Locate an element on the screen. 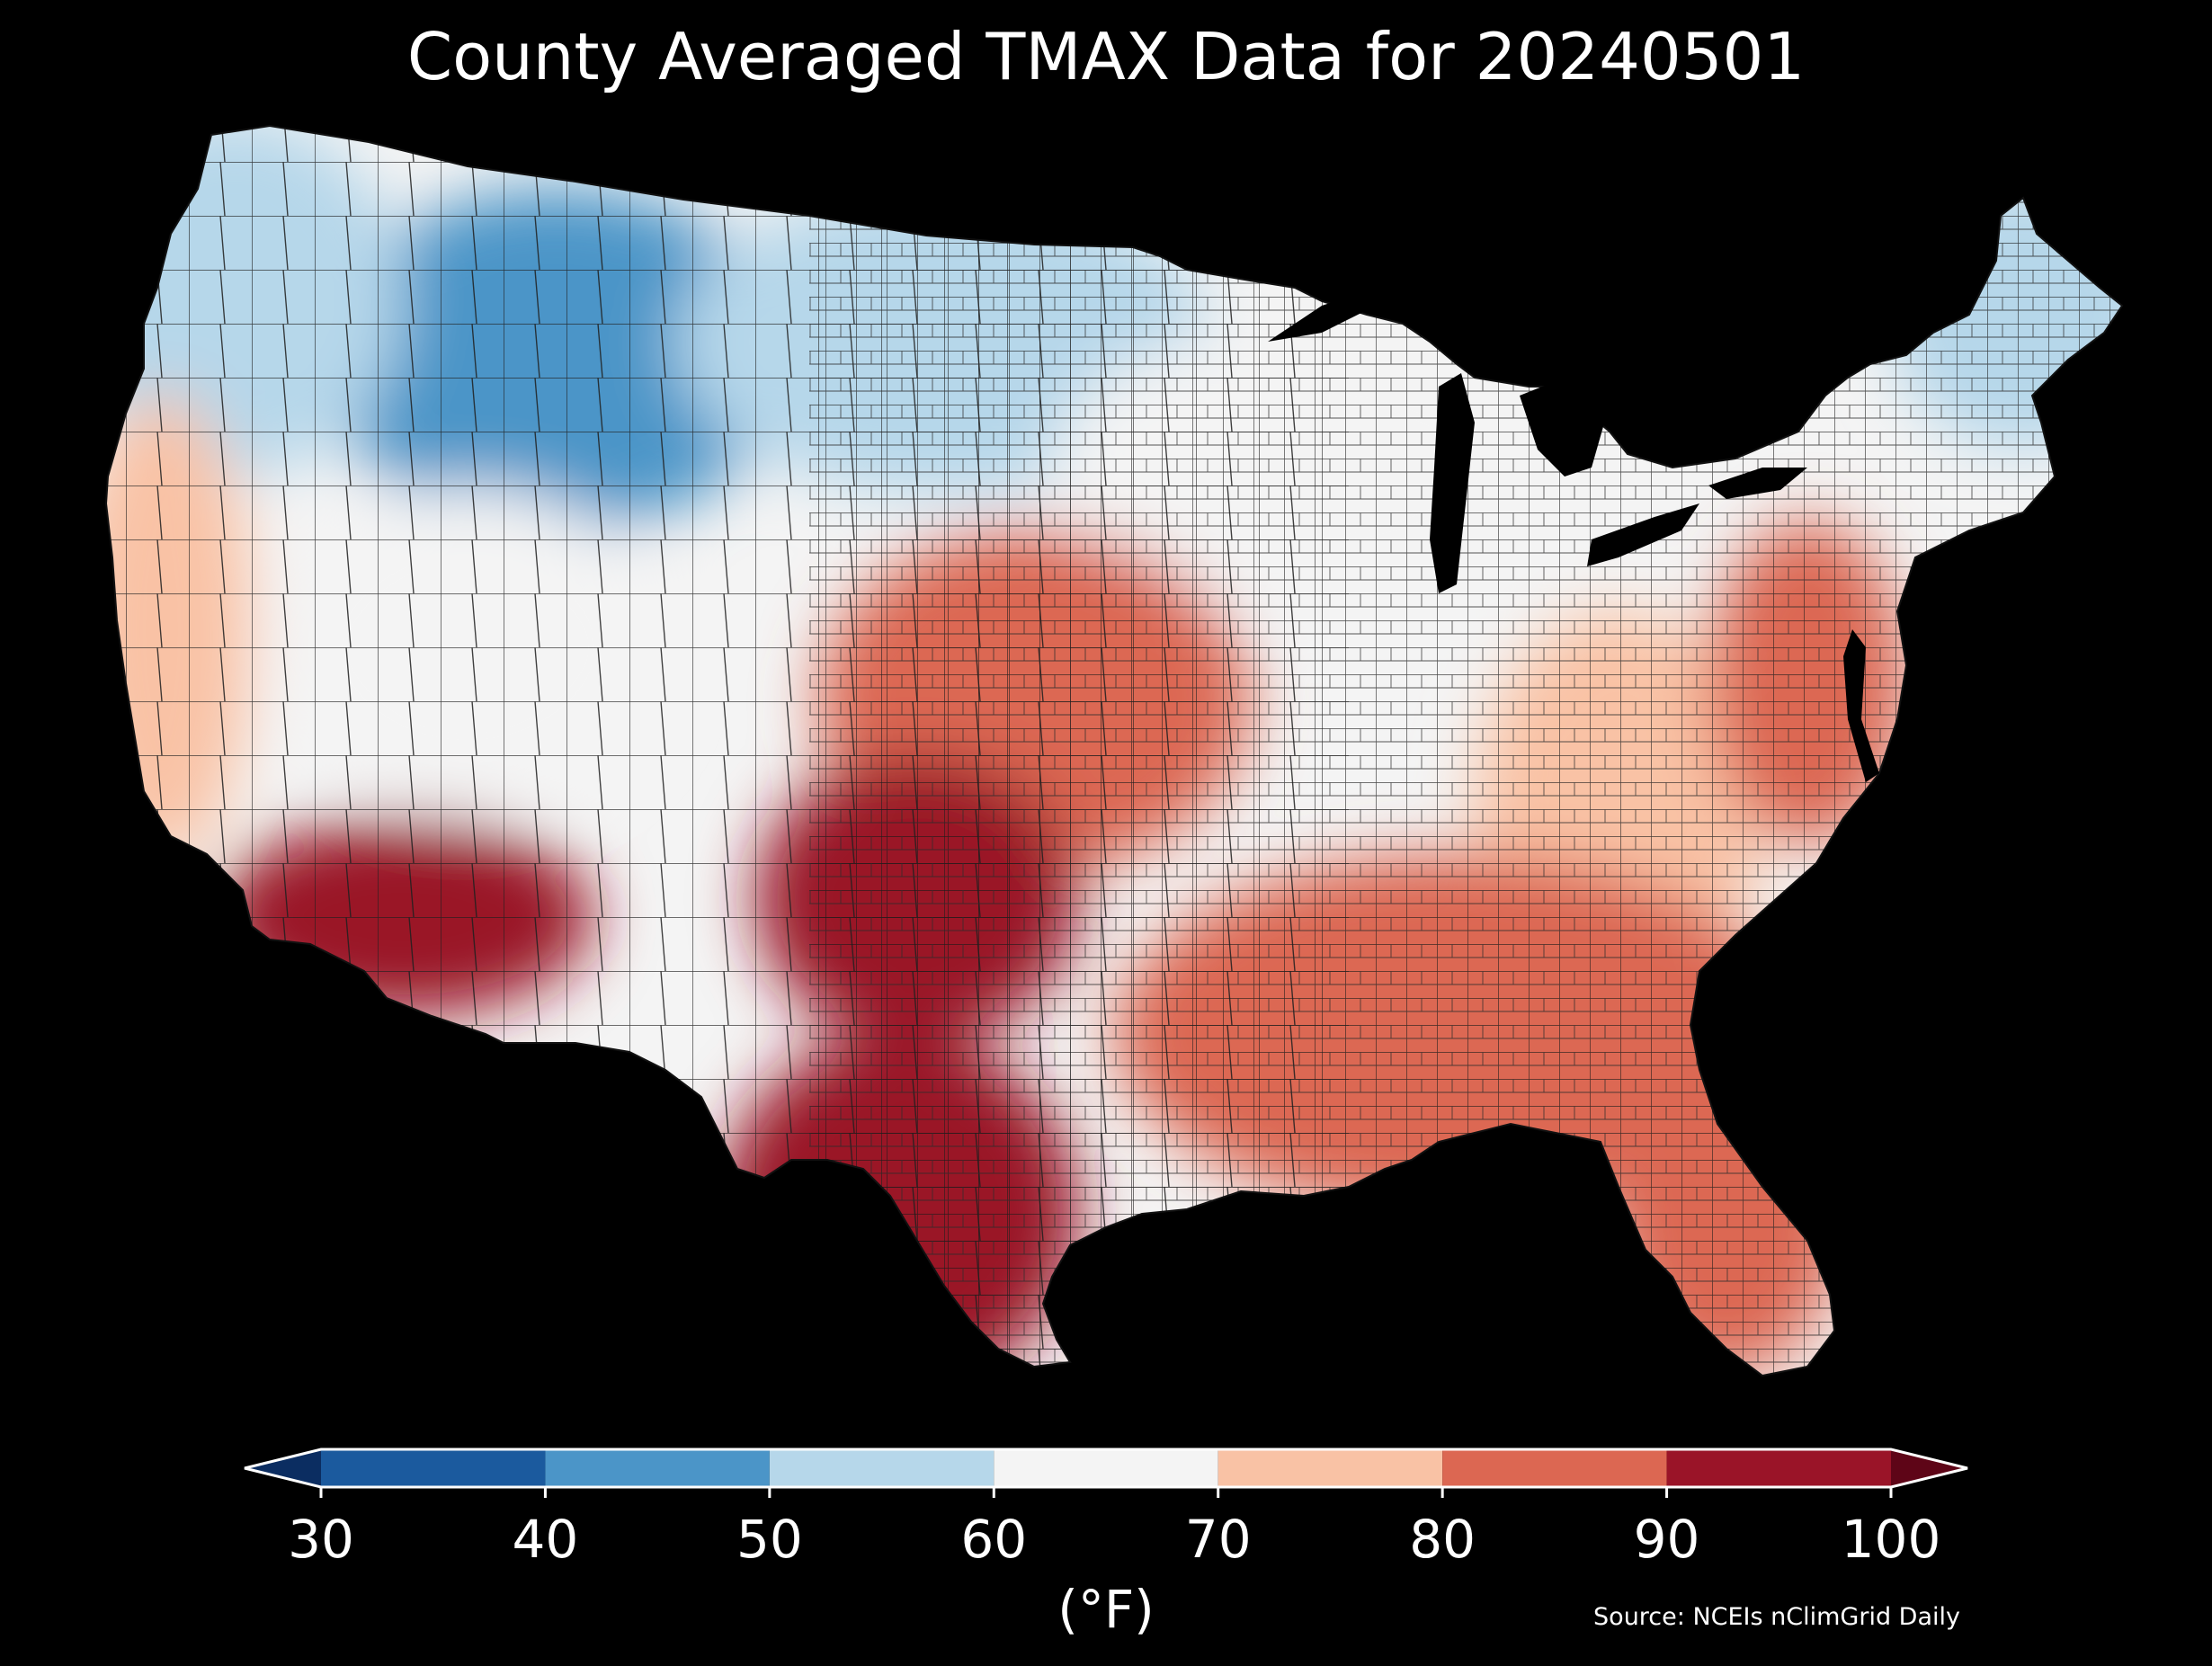  lake-michigan is located at coordinates (1452, 483).